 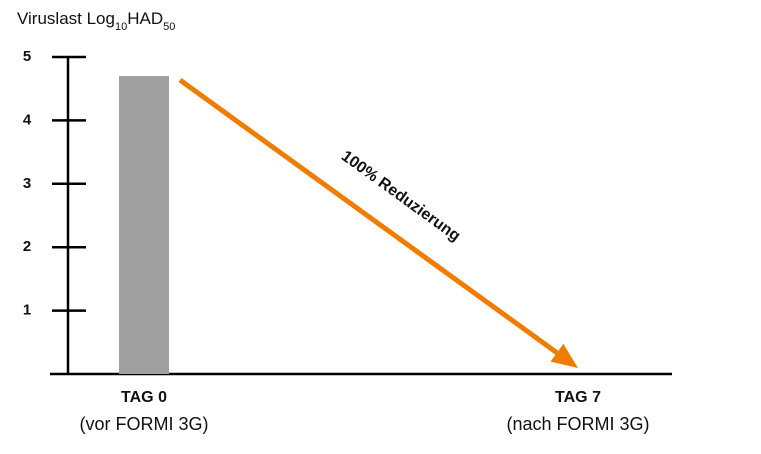 I want to click on y-axis-title-part: Viruslast Log, so click(x=66, y=18).